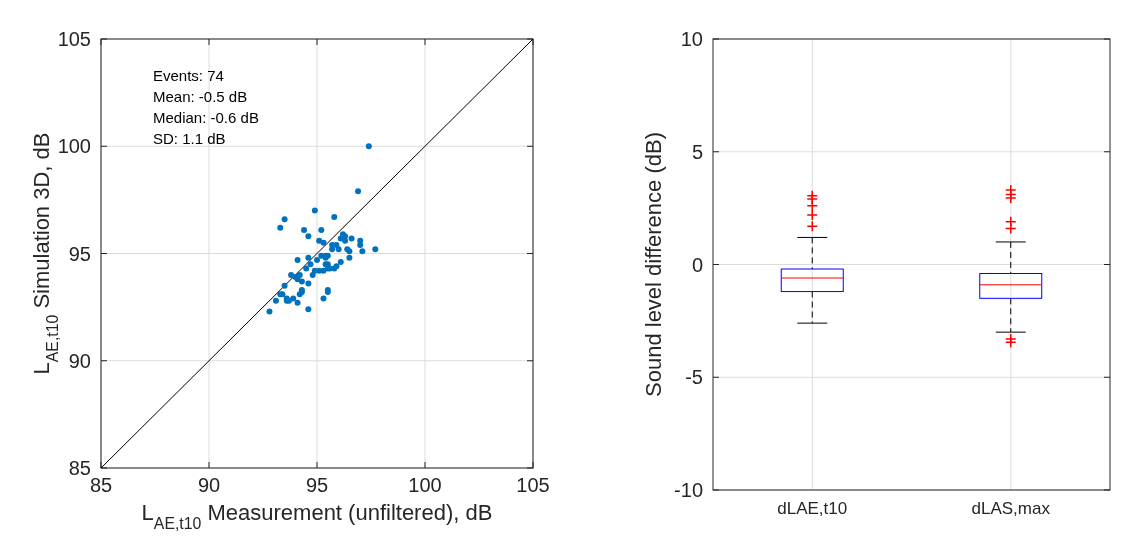 The width and height of the screenshot is (1121, 550). Describe the element at coordinates (691, 39) in the screenshot. I see `y-tick-label: 10` at that location.